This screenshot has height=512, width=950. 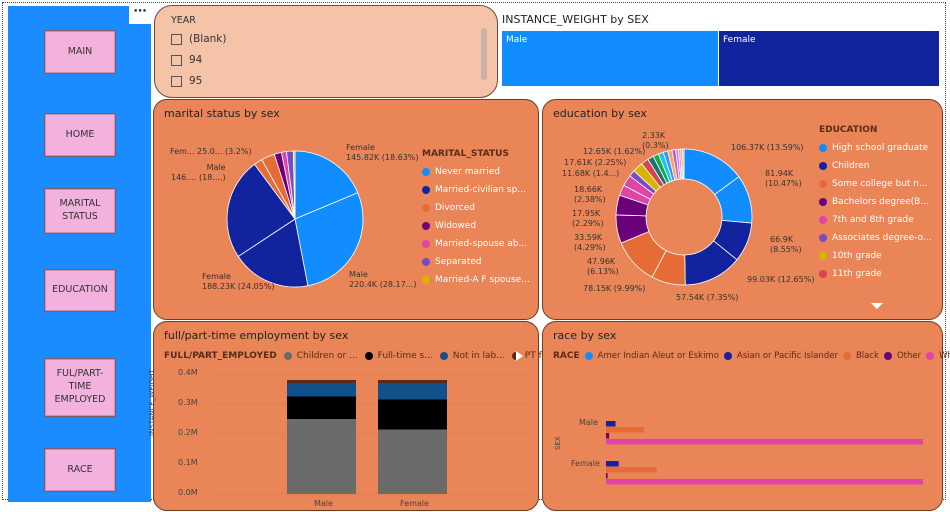 I want to click on legend-item: 10th grade, so click(x=875, y=256).